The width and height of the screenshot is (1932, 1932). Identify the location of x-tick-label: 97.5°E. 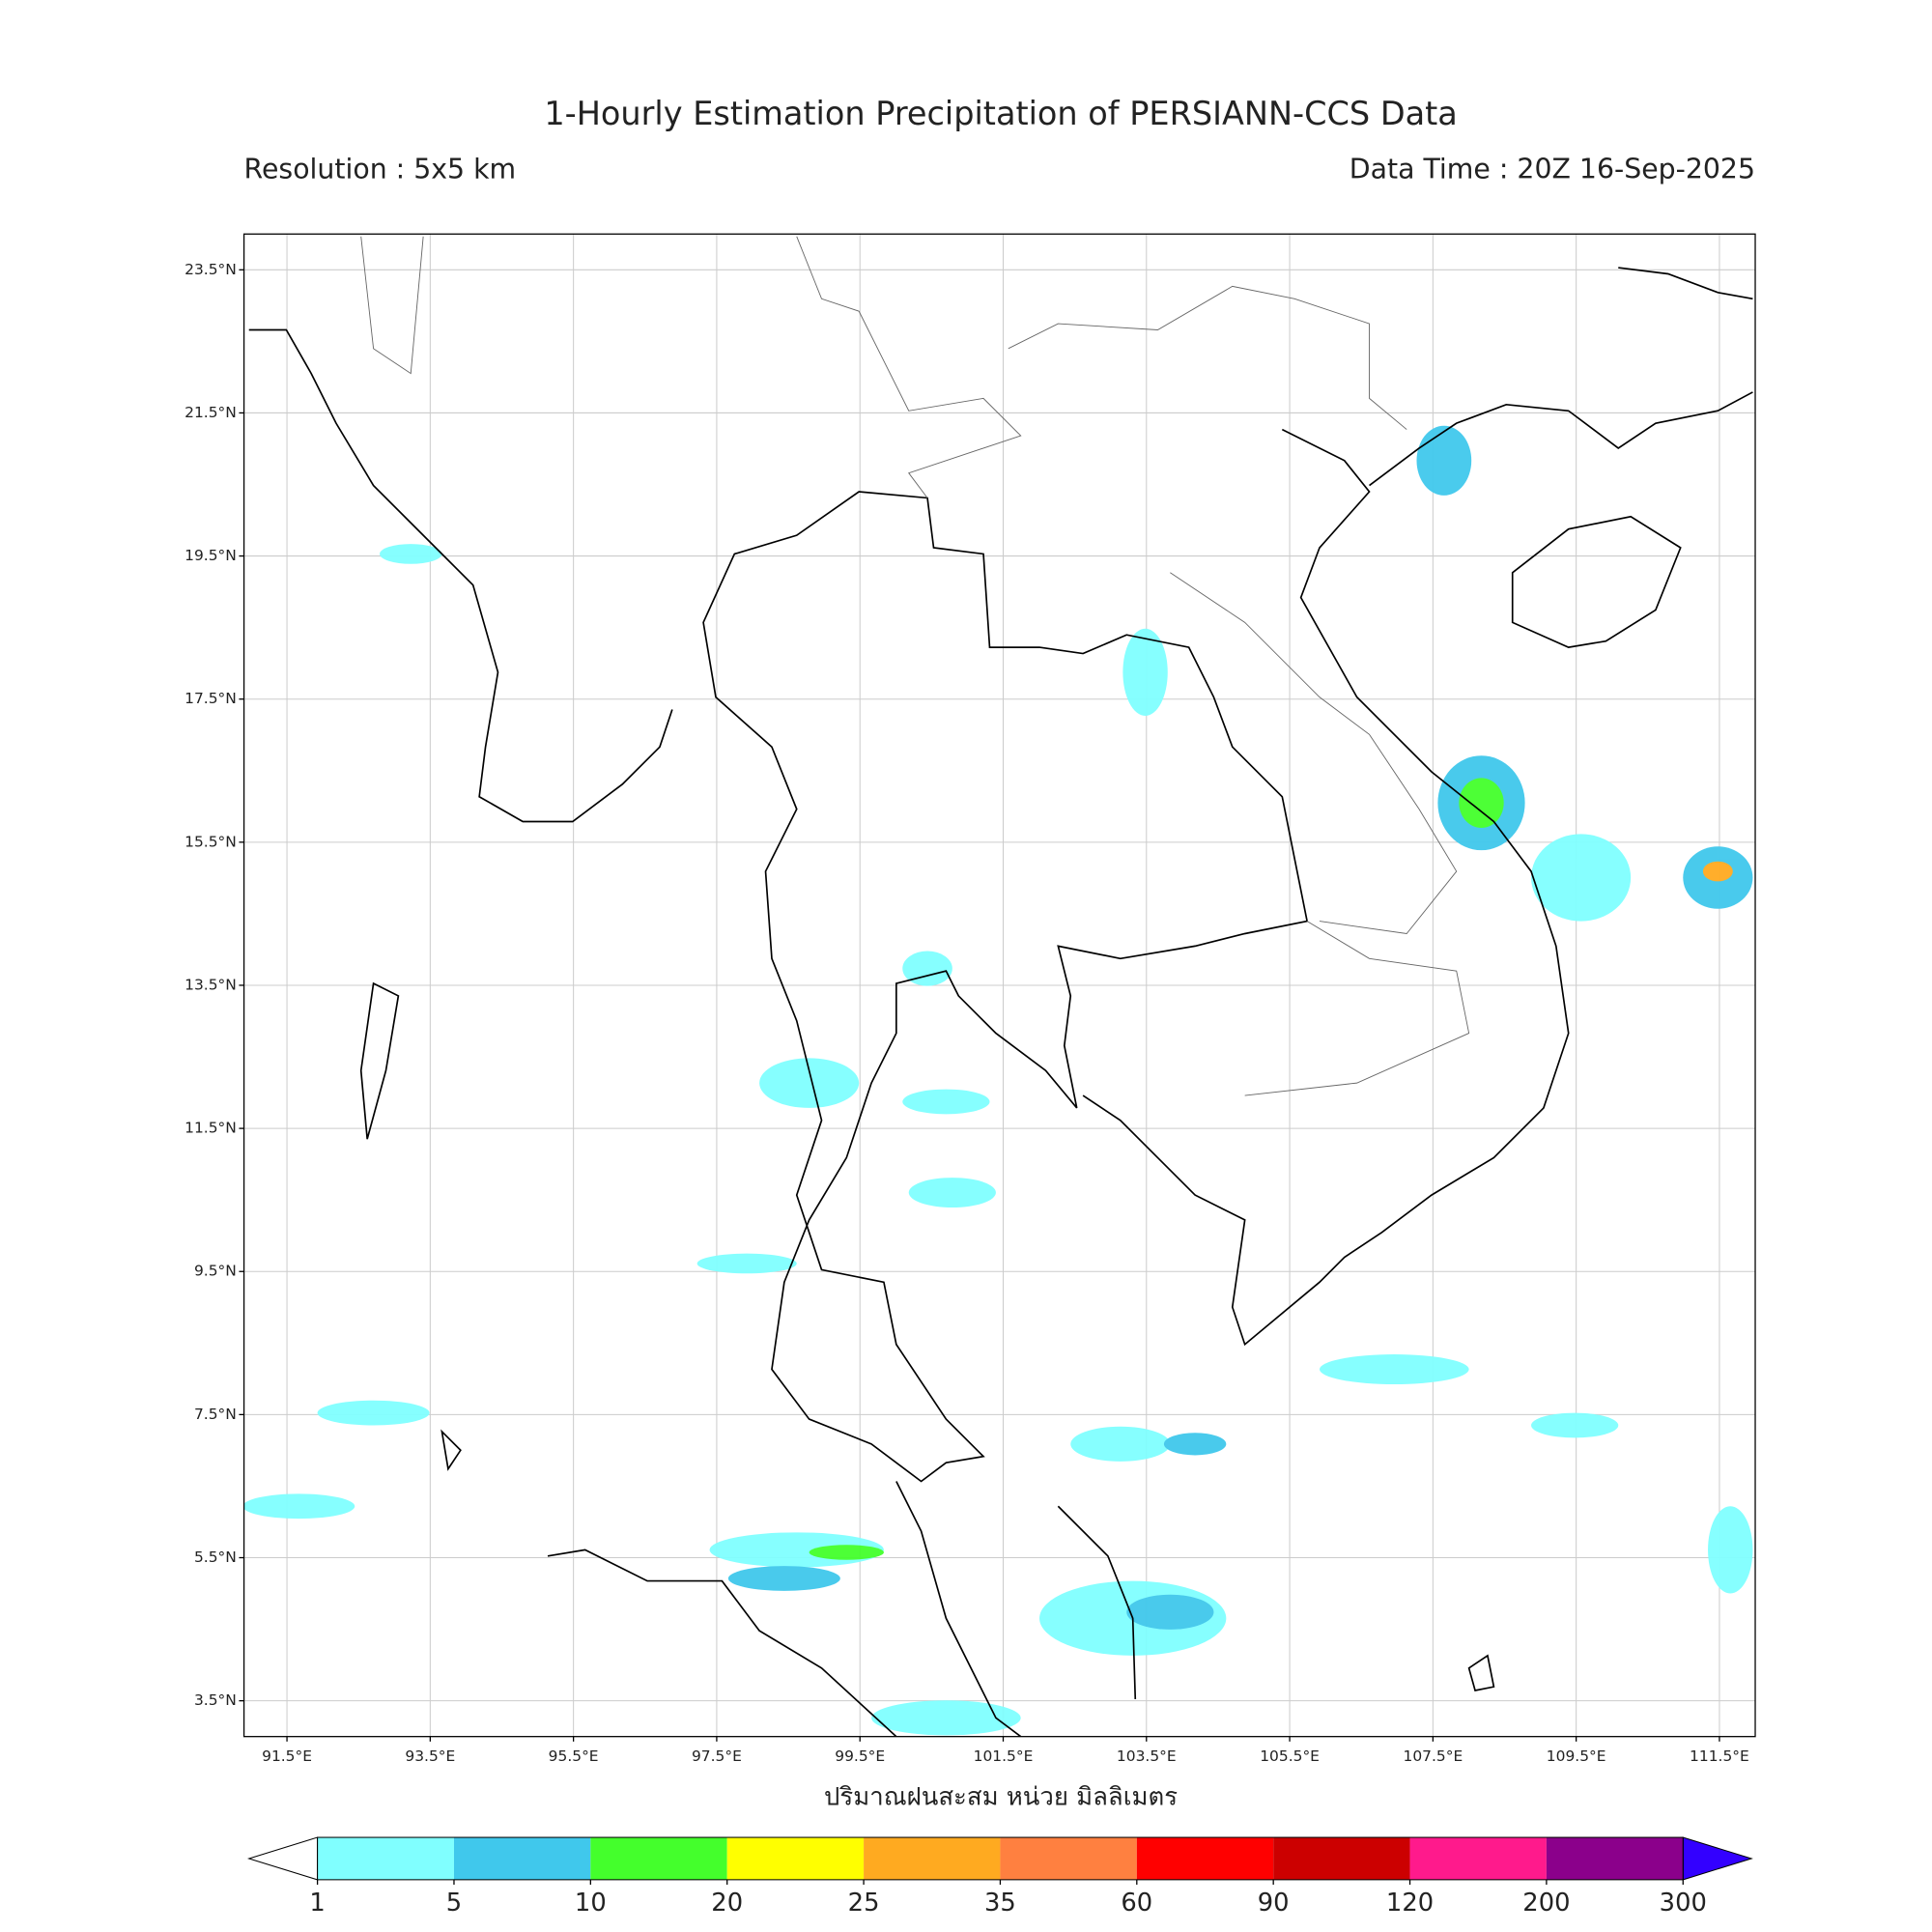
(717, 1756).